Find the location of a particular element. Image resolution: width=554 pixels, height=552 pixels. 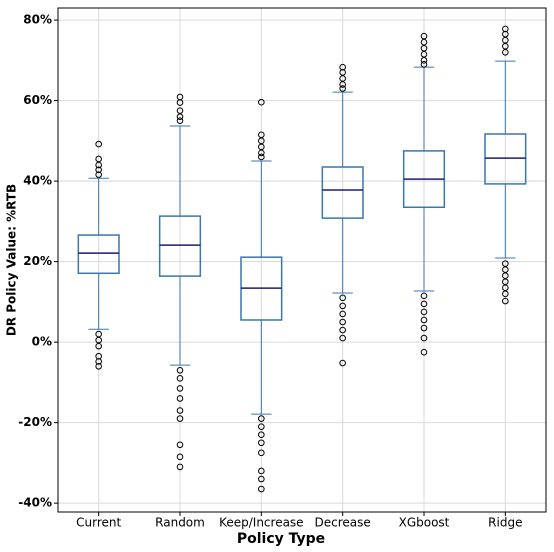

y-axis-label: DR Policy Value: %RTB is located at coordinates (12, 260).